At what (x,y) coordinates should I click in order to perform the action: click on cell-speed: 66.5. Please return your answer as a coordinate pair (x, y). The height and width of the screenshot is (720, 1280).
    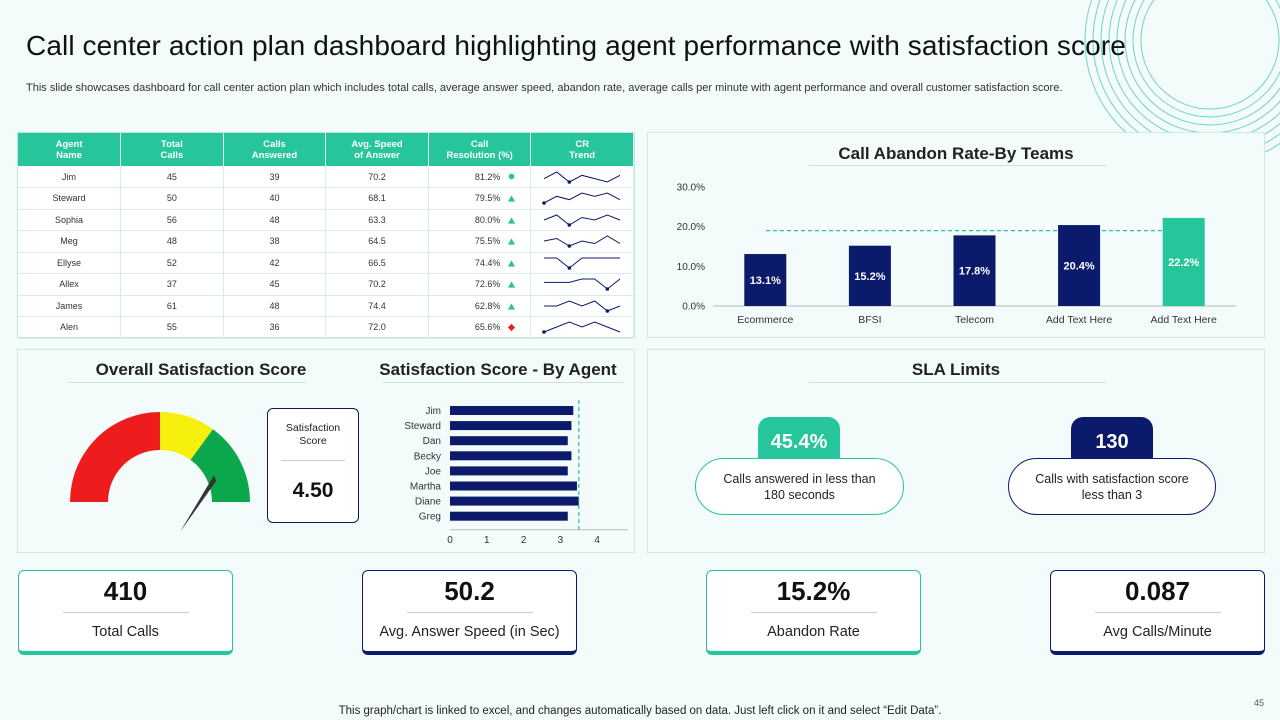
    Looking at the image, I should click on (377, 263).